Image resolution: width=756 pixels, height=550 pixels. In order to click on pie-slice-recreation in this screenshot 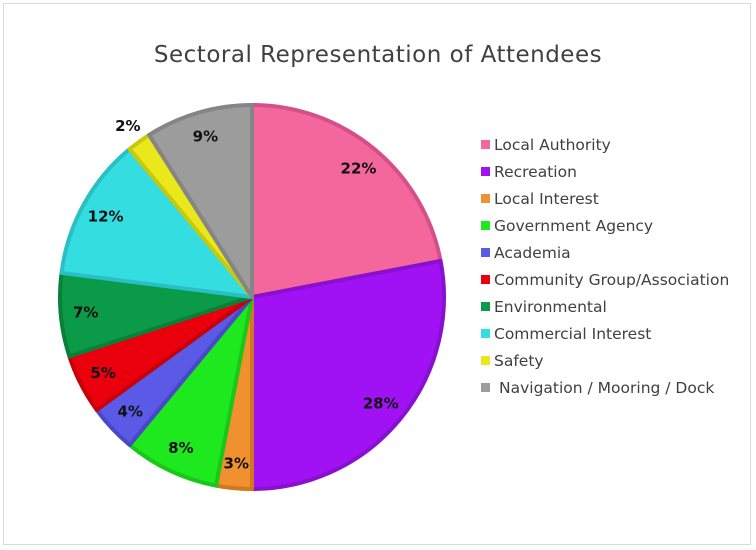, I will do `click(348, 375)`.